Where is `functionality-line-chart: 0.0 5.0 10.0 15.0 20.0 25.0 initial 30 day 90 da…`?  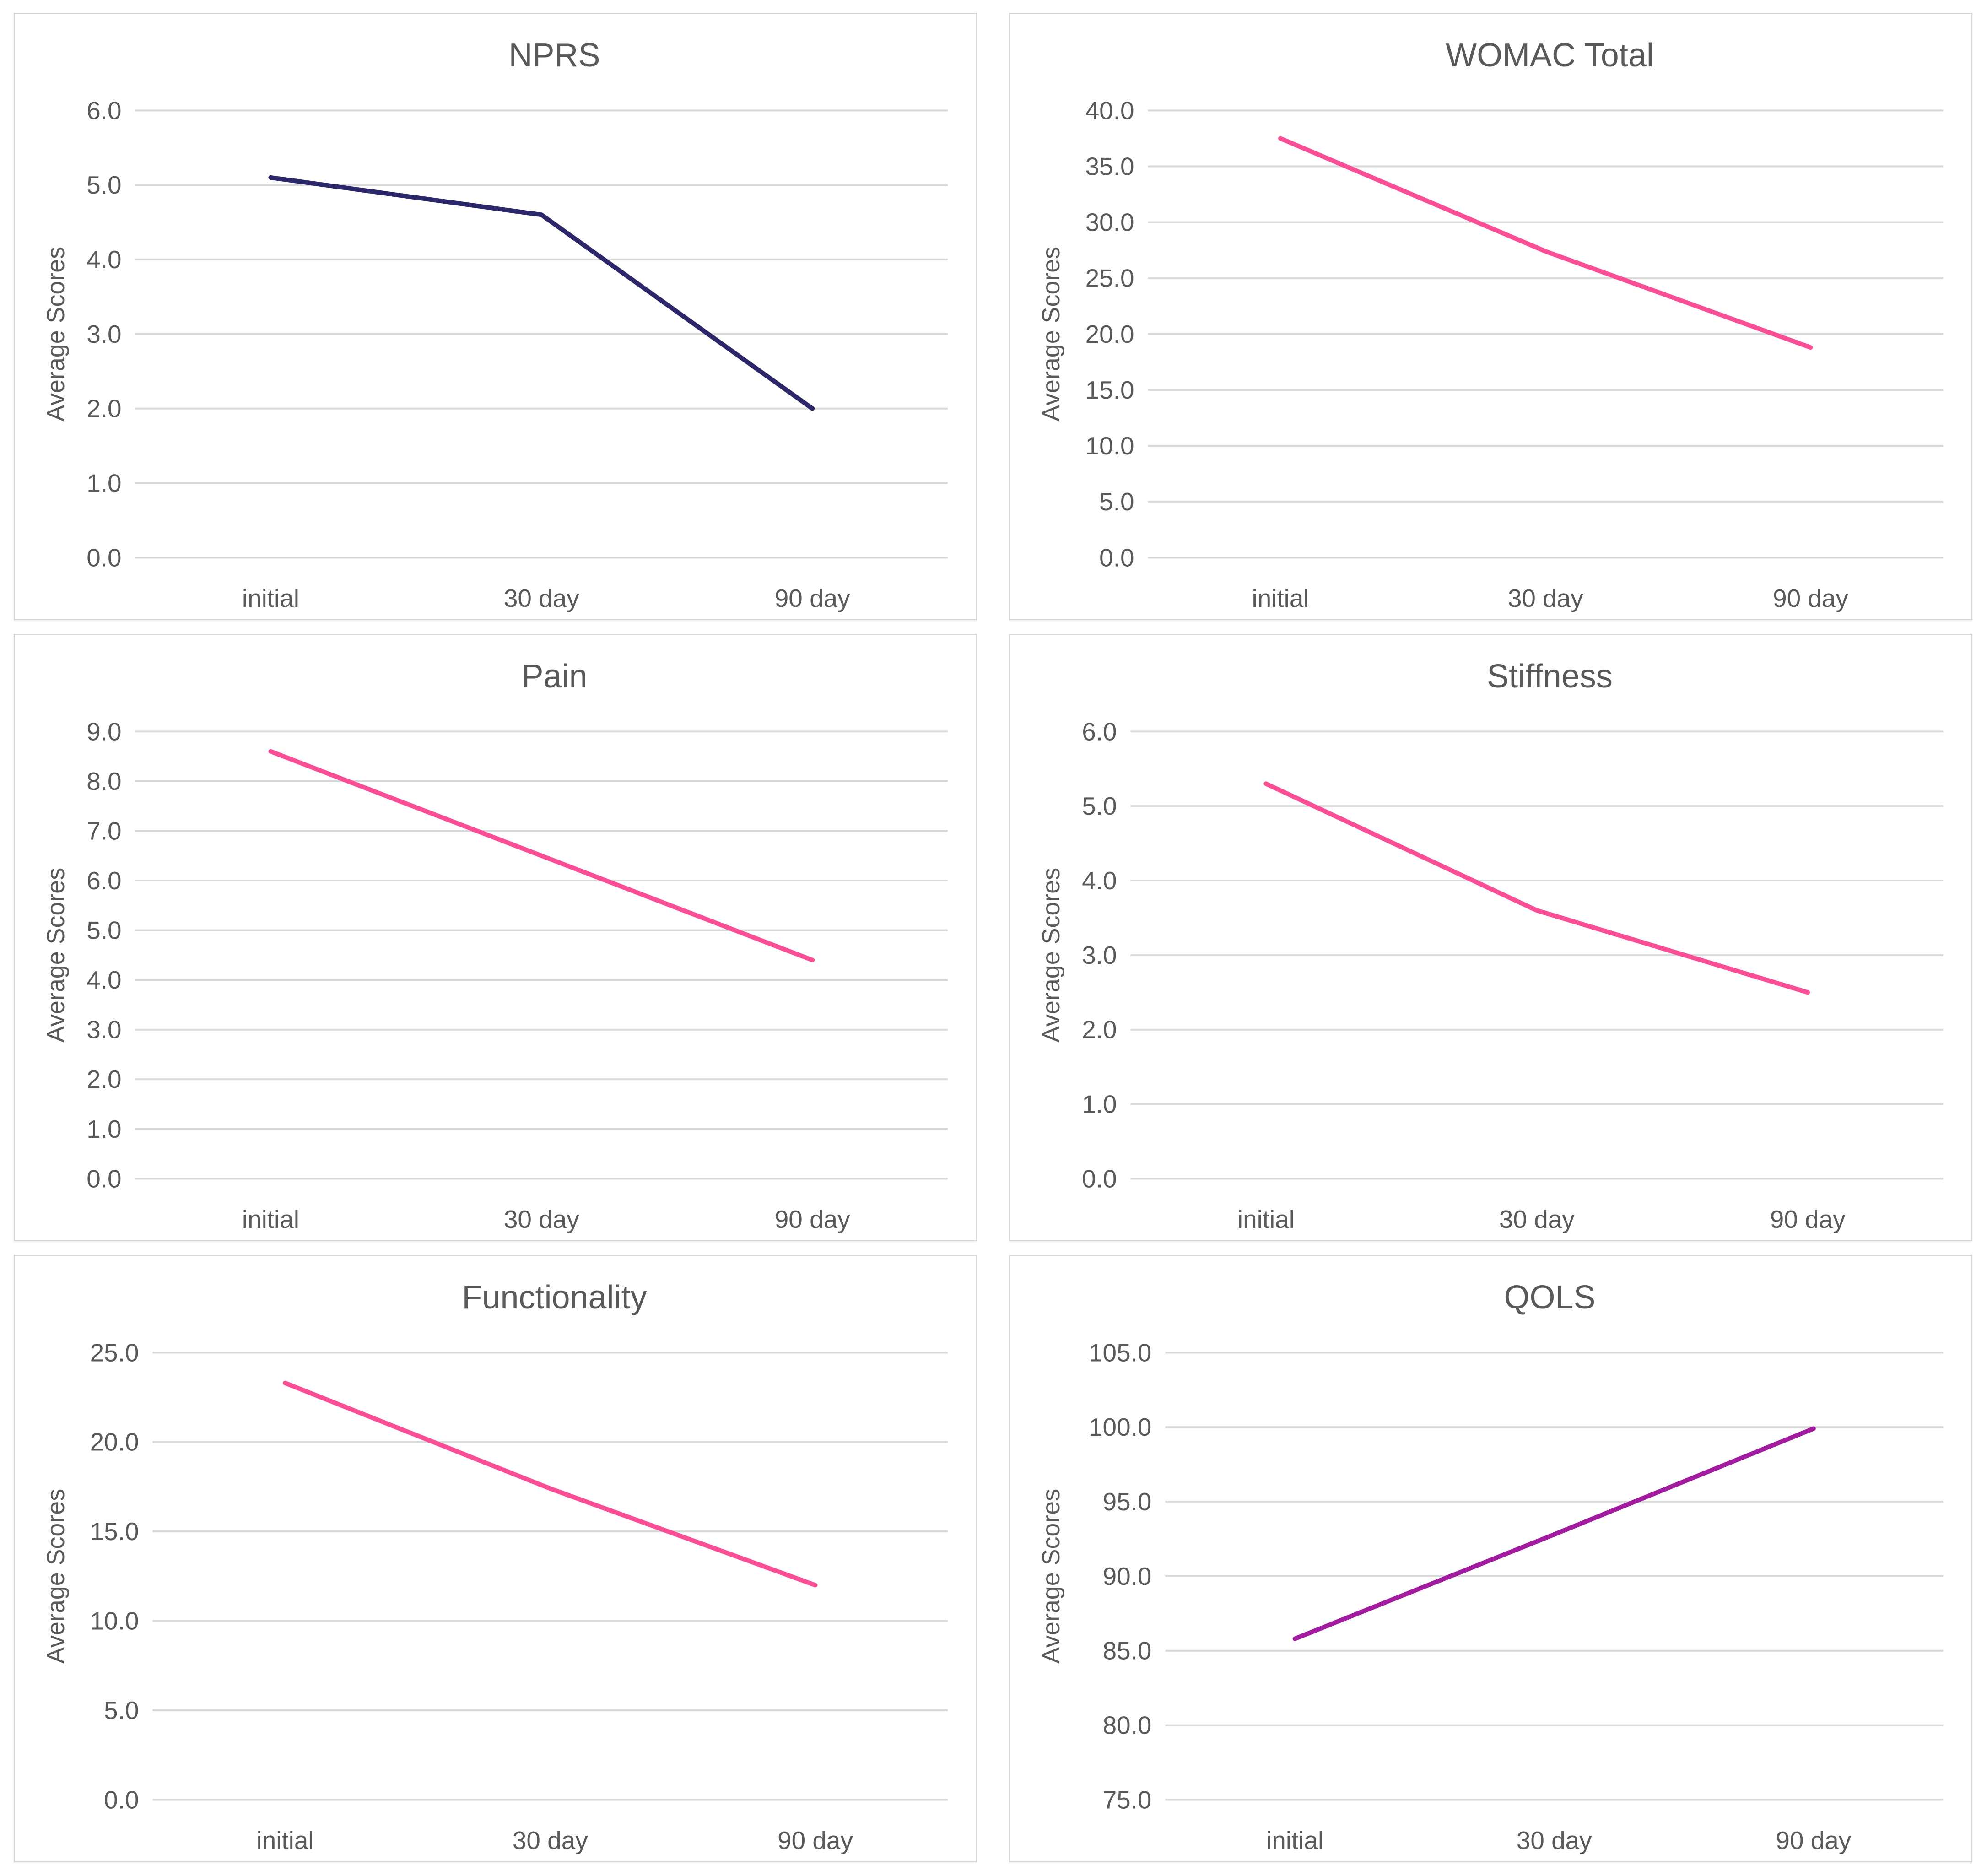
functionality-line-chart: 0.0 5.0 10.0 15.0 20.0 25.0 initial 30 day 90 da… is located at coordinates (495, 1596).